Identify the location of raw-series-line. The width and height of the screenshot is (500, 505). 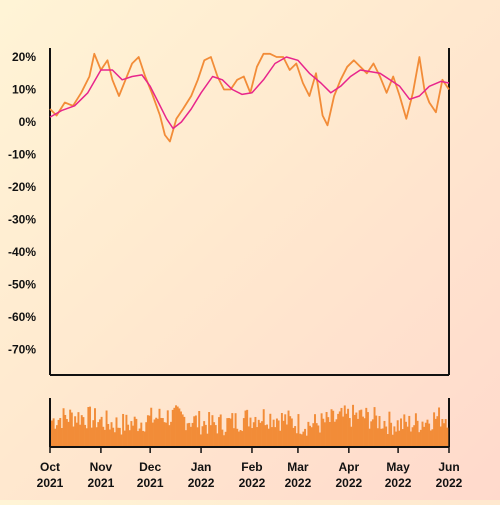
(249, 97).